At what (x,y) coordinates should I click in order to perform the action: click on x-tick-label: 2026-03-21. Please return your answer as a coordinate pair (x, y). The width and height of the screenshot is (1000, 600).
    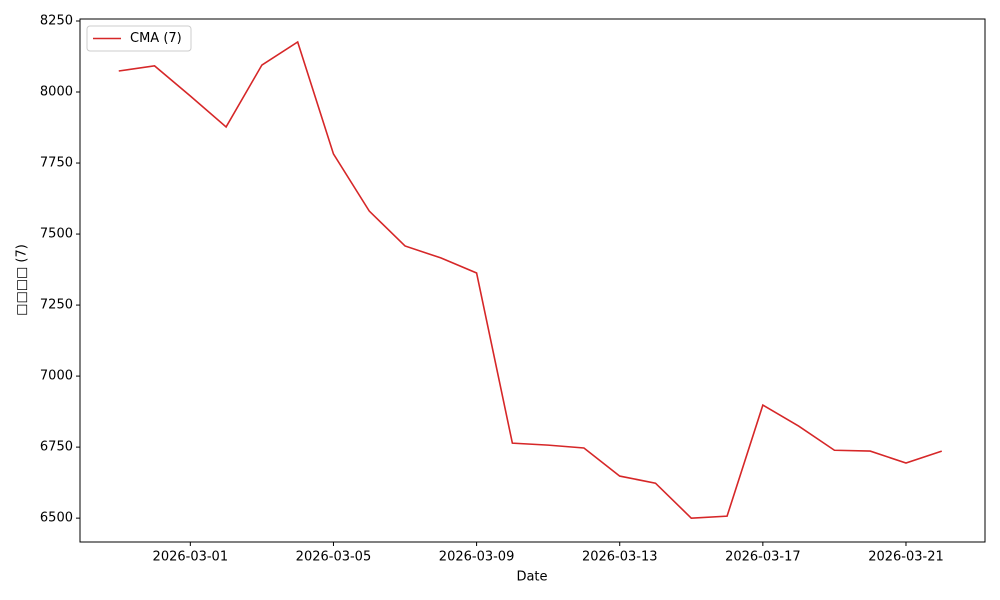
    Looking at the image, I should click on (906, 557).